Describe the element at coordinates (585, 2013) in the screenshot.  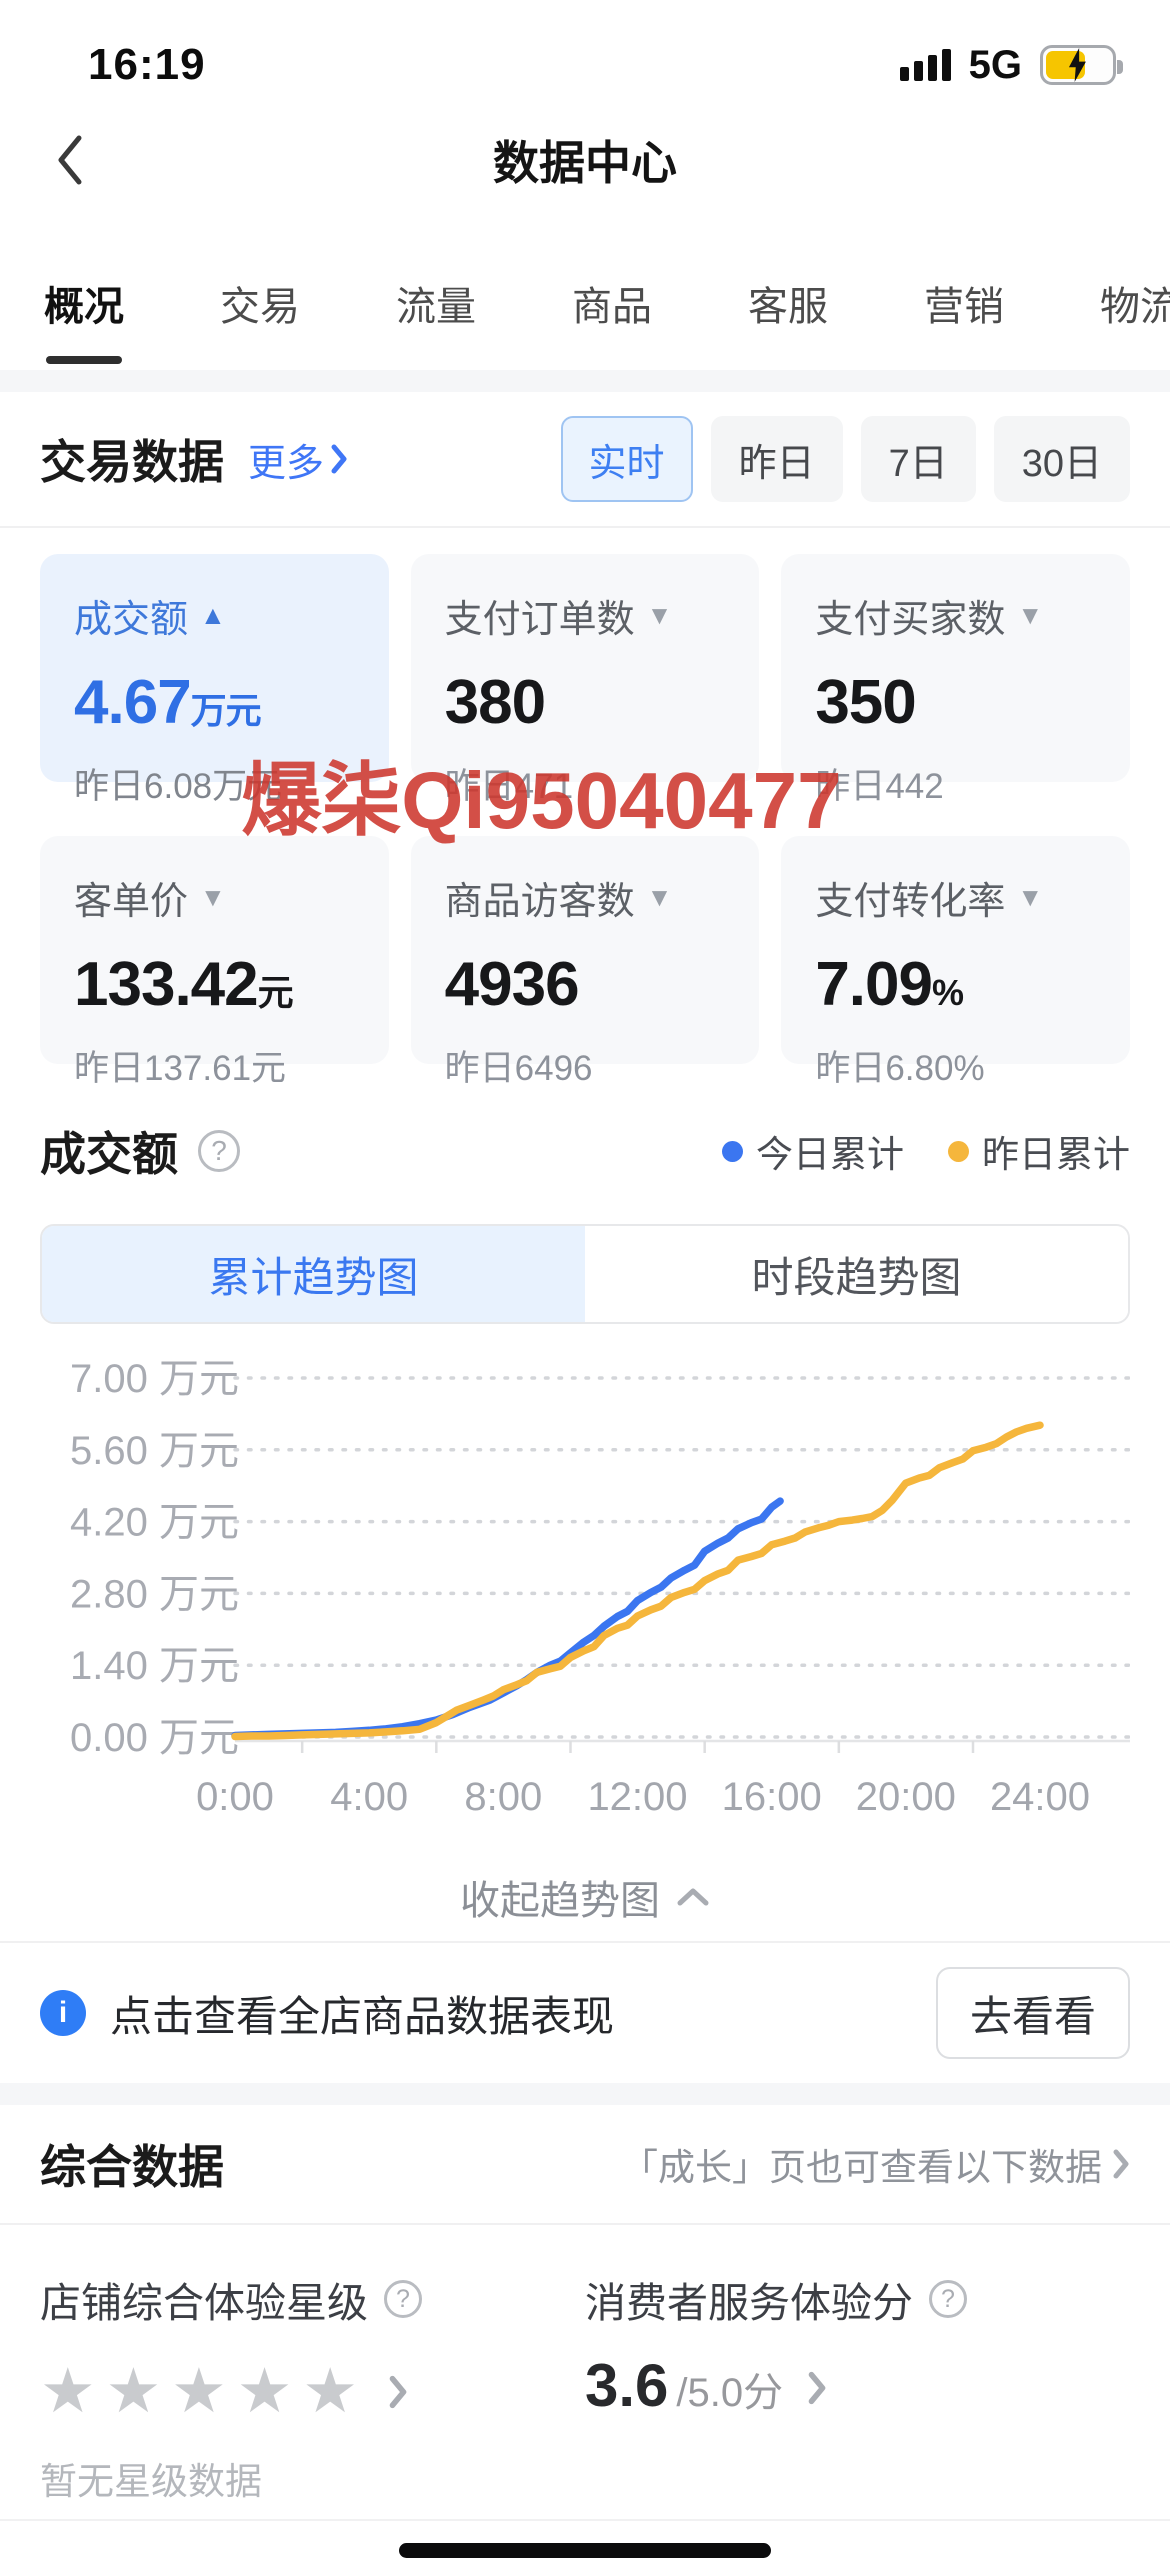
I see `promo-banner: i 点击查看全店商品数据表现 去看看` at that location.